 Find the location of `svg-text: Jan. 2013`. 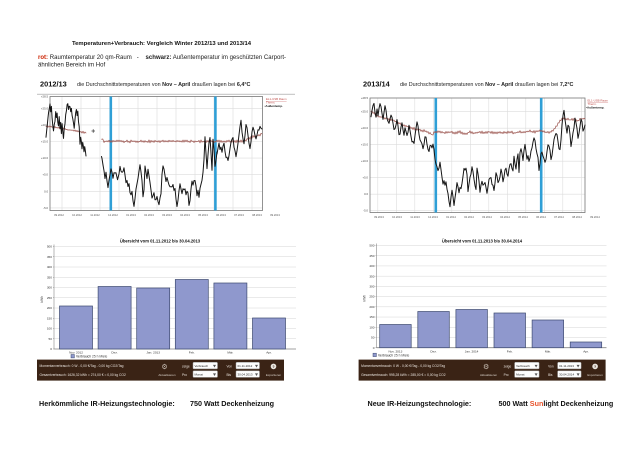

svg-text: Jan. 2013 is located at coordinates (153, 353).